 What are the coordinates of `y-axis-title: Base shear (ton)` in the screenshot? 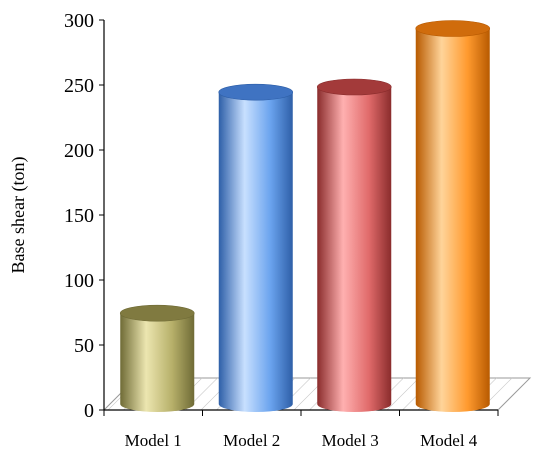 It's located at (18, 215).